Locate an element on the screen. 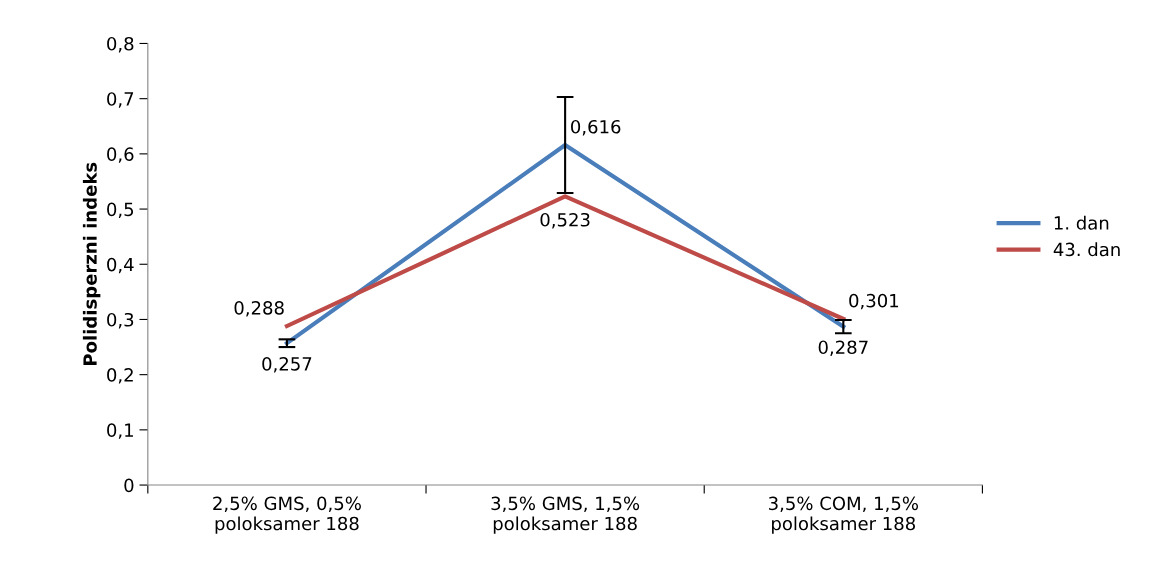  y-tick-label: 0,6 is located at coordinates (120, 155).